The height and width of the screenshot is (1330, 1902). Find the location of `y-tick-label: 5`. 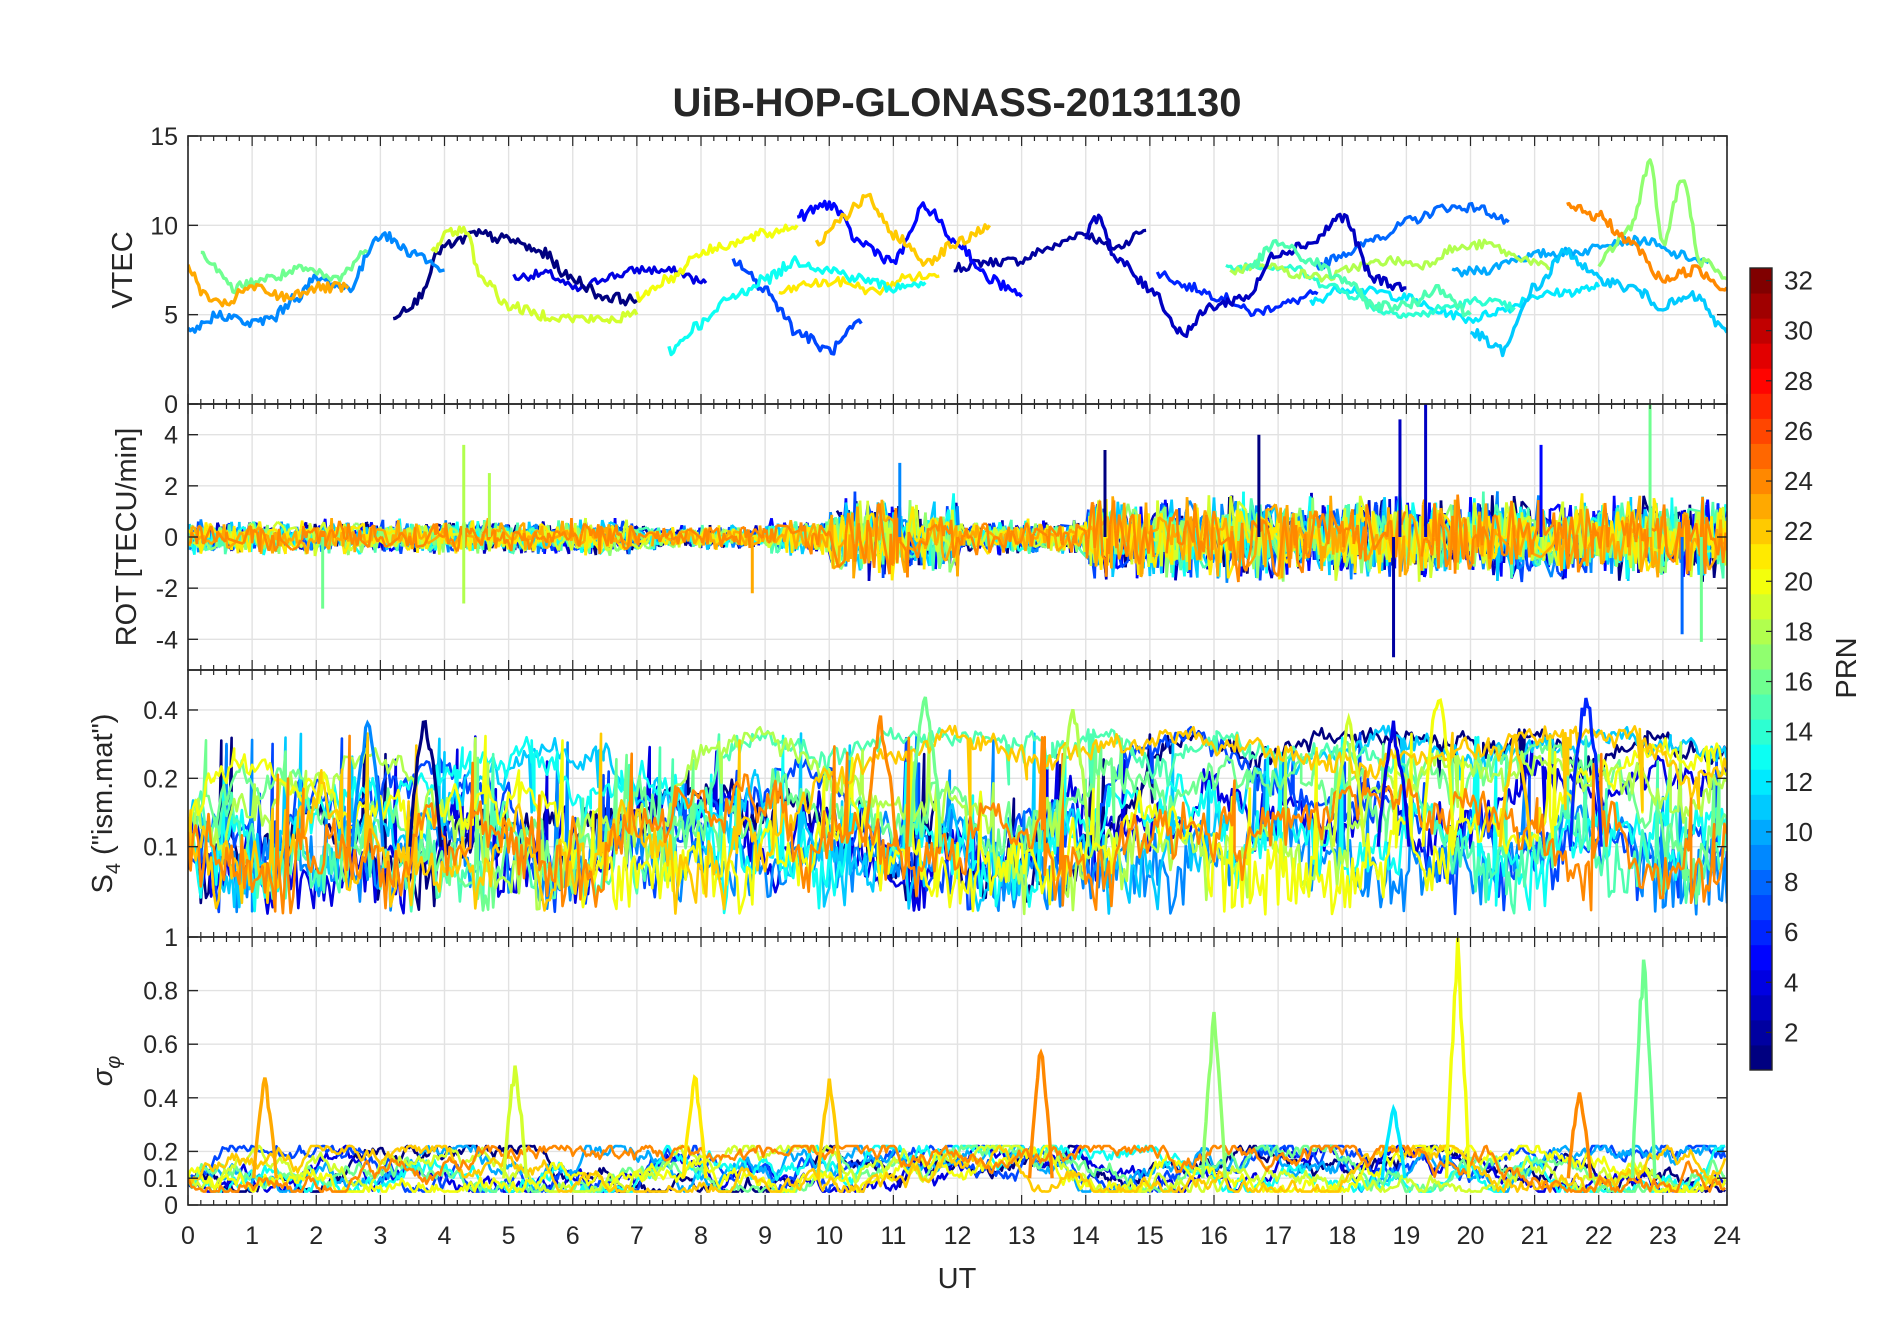

y-tick-label: 5 is located at coordinates (171, 316).